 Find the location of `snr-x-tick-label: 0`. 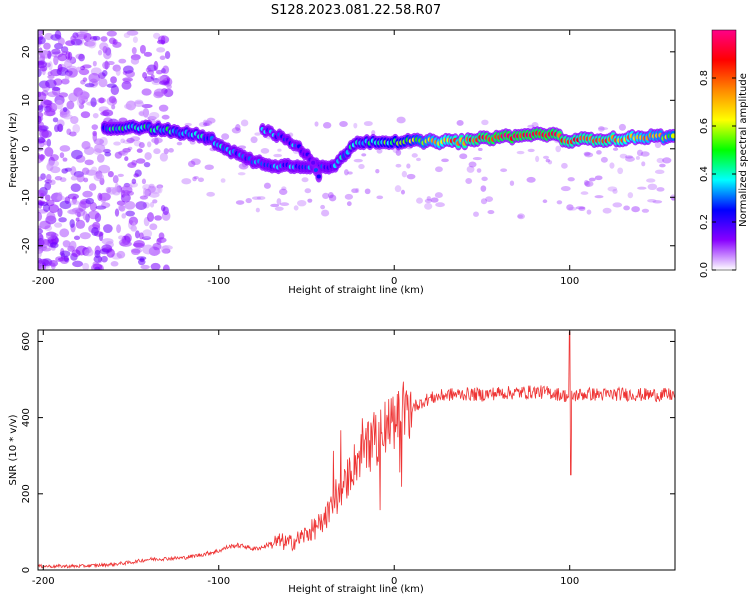

snr-x-tick-label: 0 is located at coordinates (394, 581).